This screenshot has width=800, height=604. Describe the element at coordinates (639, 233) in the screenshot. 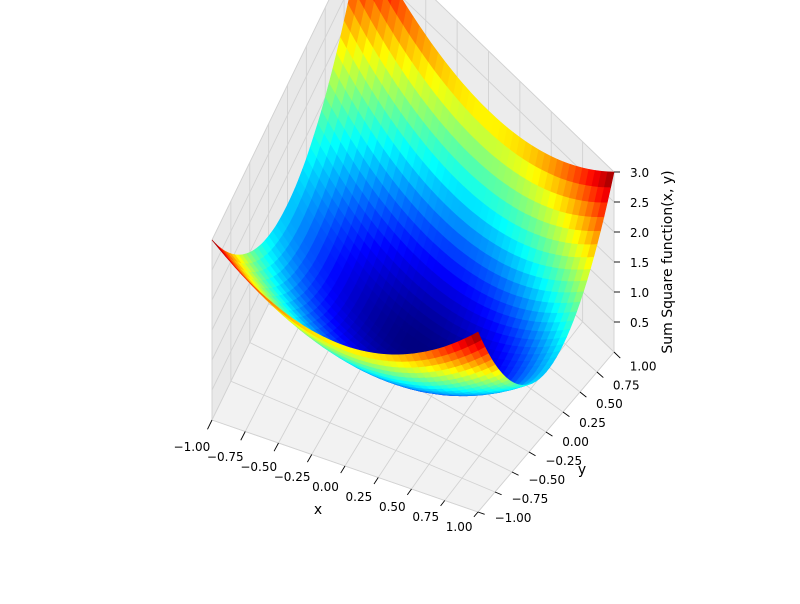

I see `z-tick-label: 2.0` at that location.